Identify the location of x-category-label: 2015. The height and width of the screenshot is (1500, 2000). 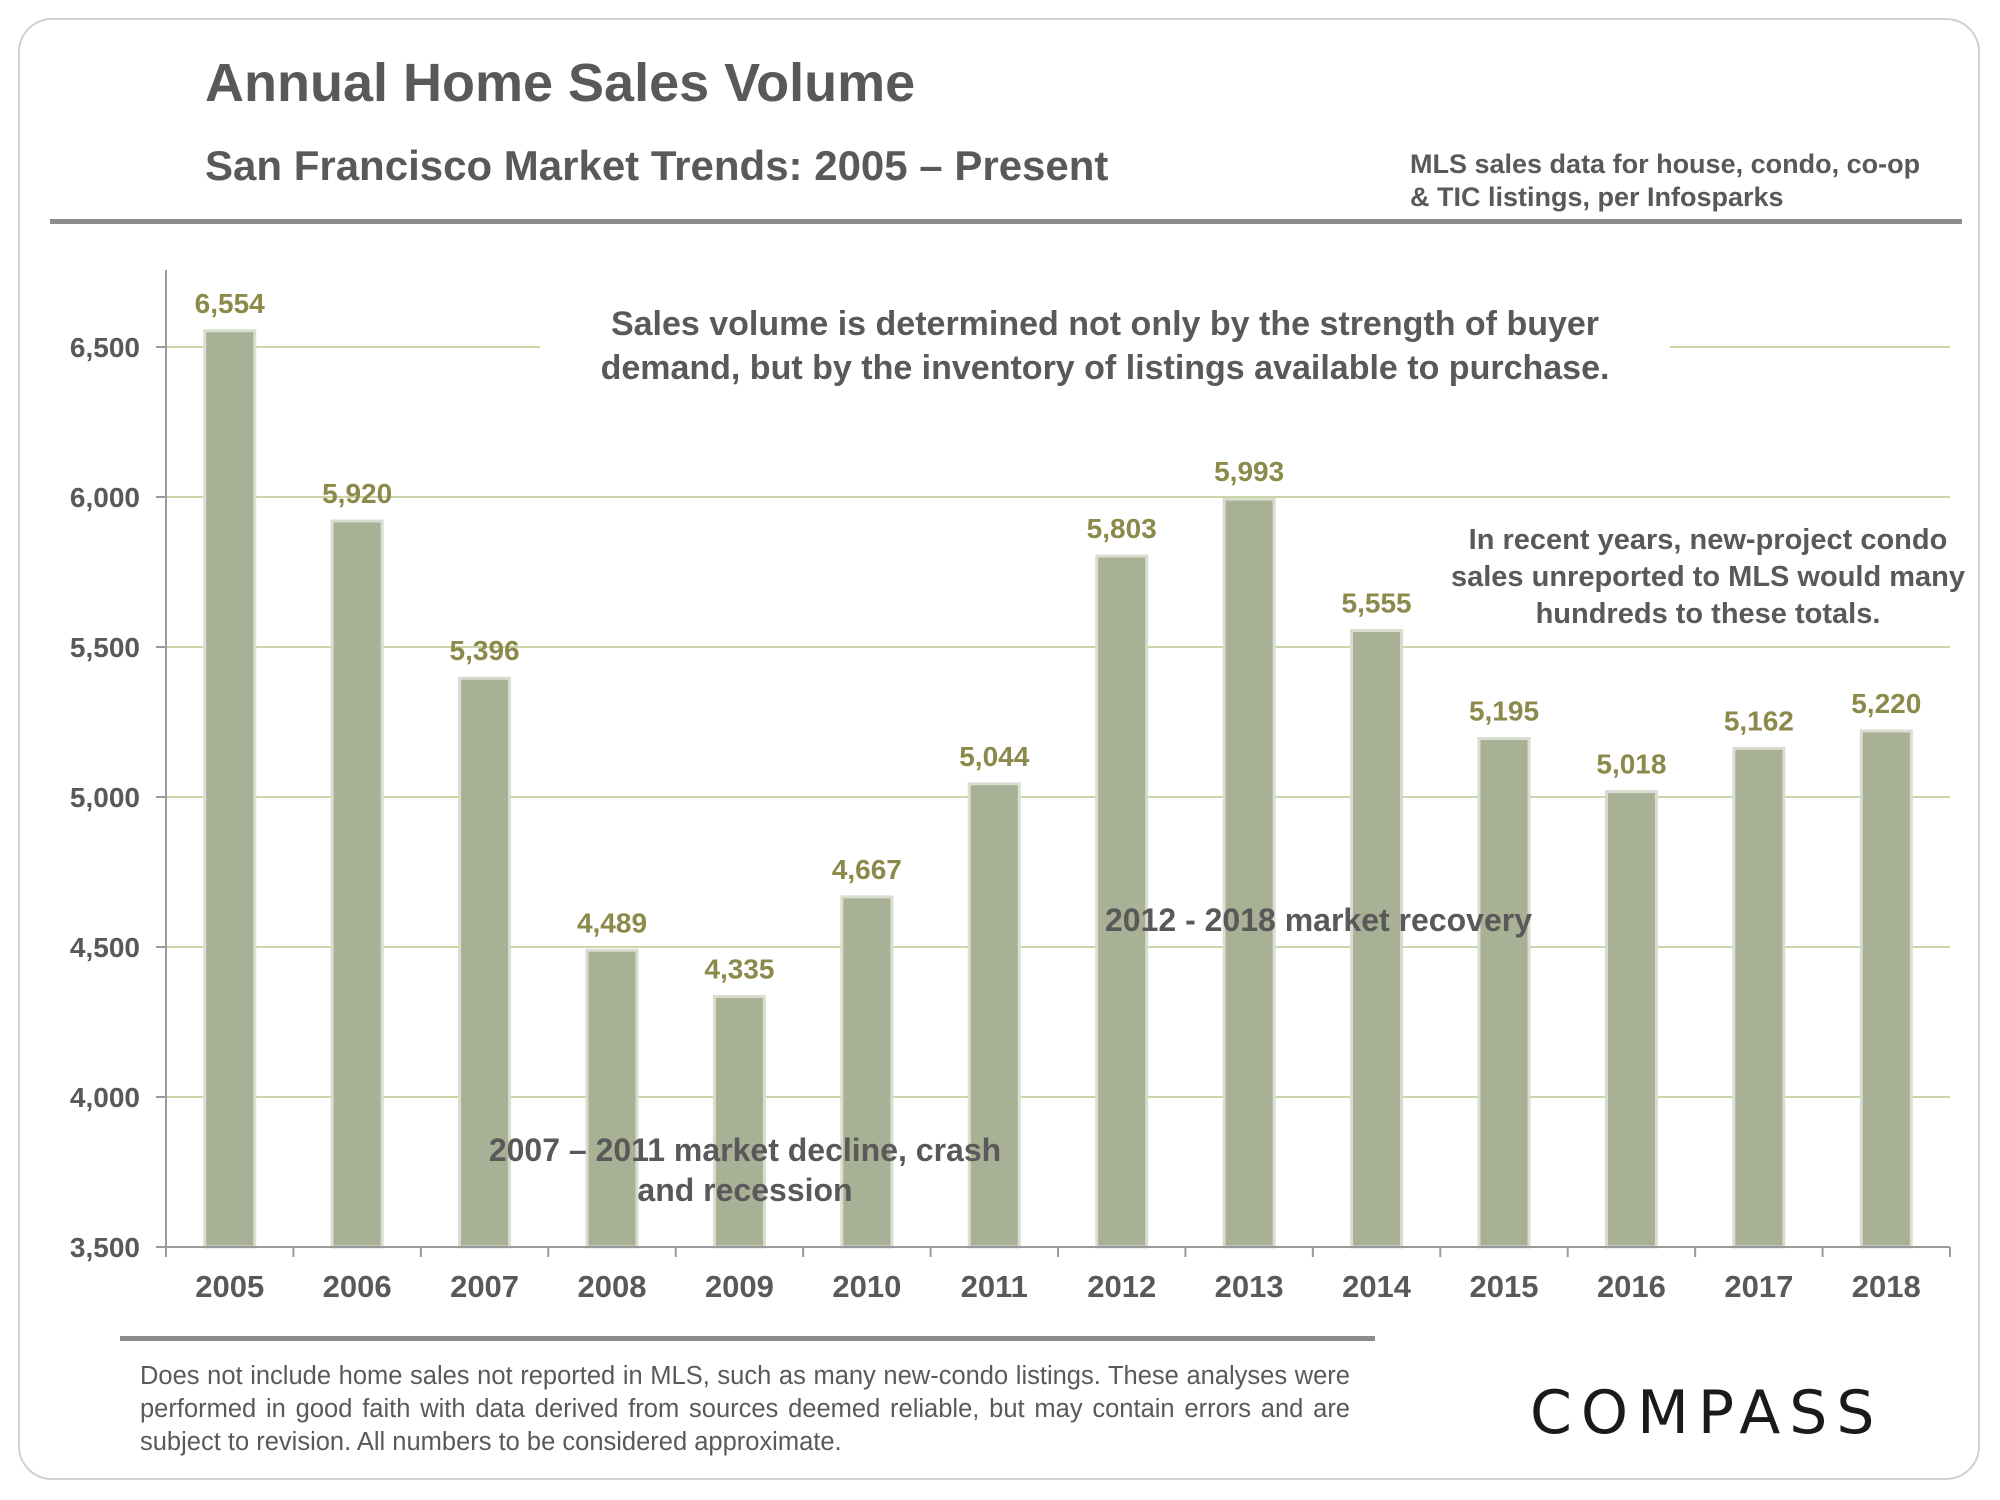
(1504, 1286).